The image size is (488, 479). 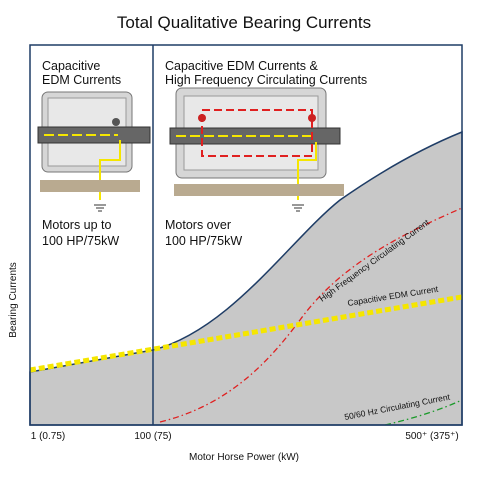 I want to click on edm-curve, so click(x=246, y=333).